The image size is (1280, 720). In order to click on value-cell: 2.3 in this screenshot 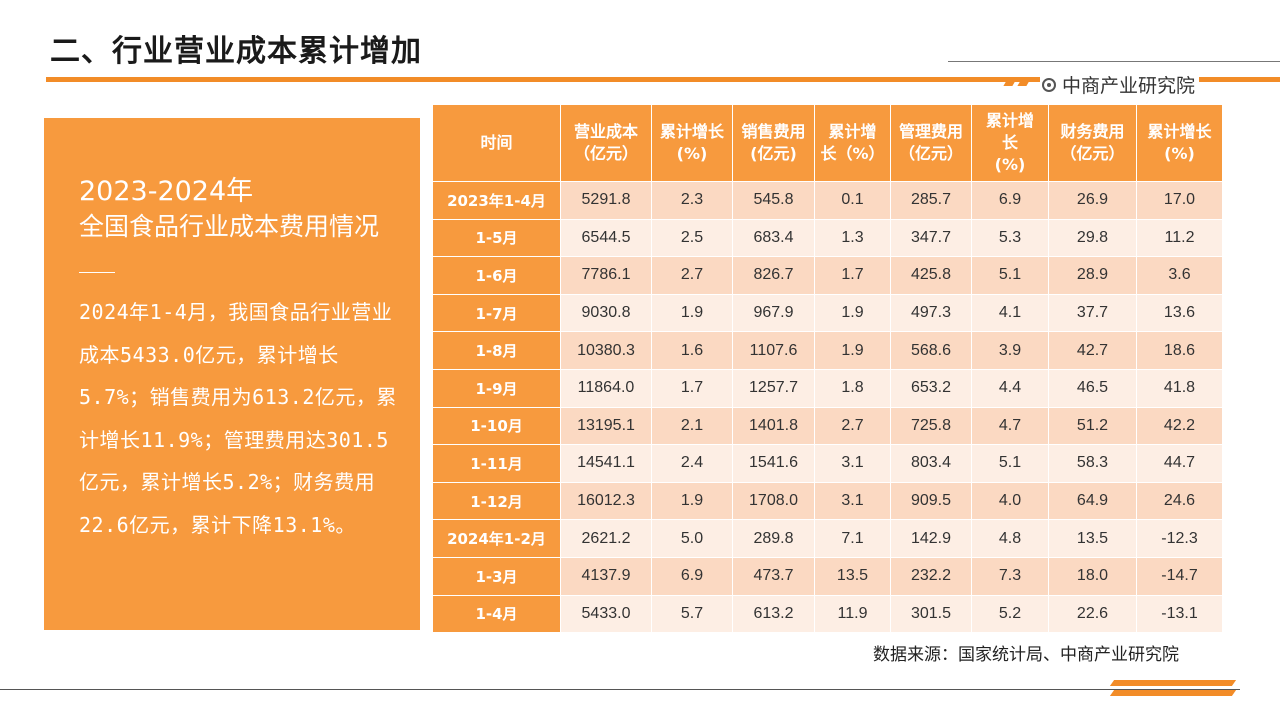, I will do `click(692, 200)`.